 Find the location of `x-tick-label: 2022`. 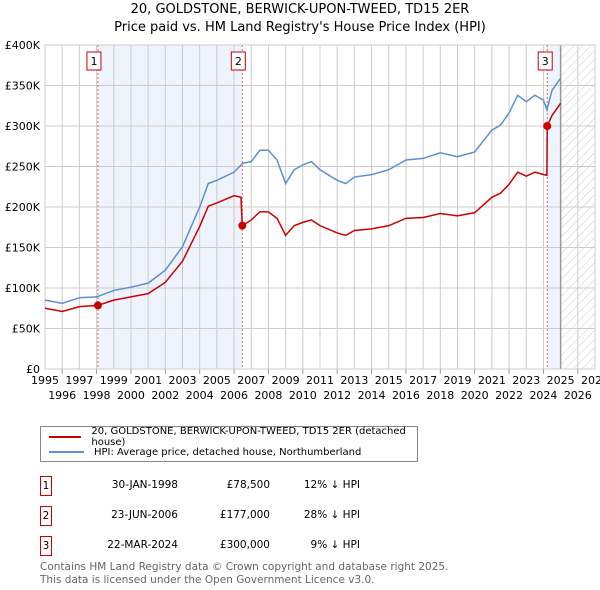

x-tick-label: 2022 is located at coordinates (509, 395).